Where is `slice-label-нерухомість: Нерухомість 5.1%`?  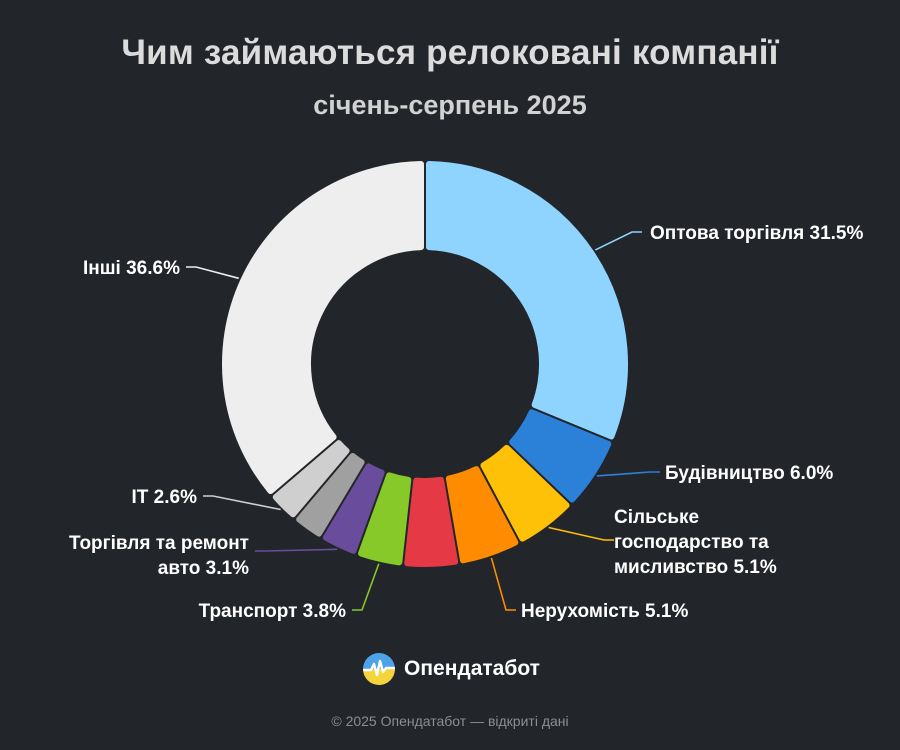 slice-label-нерухомість: Нерухомість 5.1% is located at coordinates (604, 611).